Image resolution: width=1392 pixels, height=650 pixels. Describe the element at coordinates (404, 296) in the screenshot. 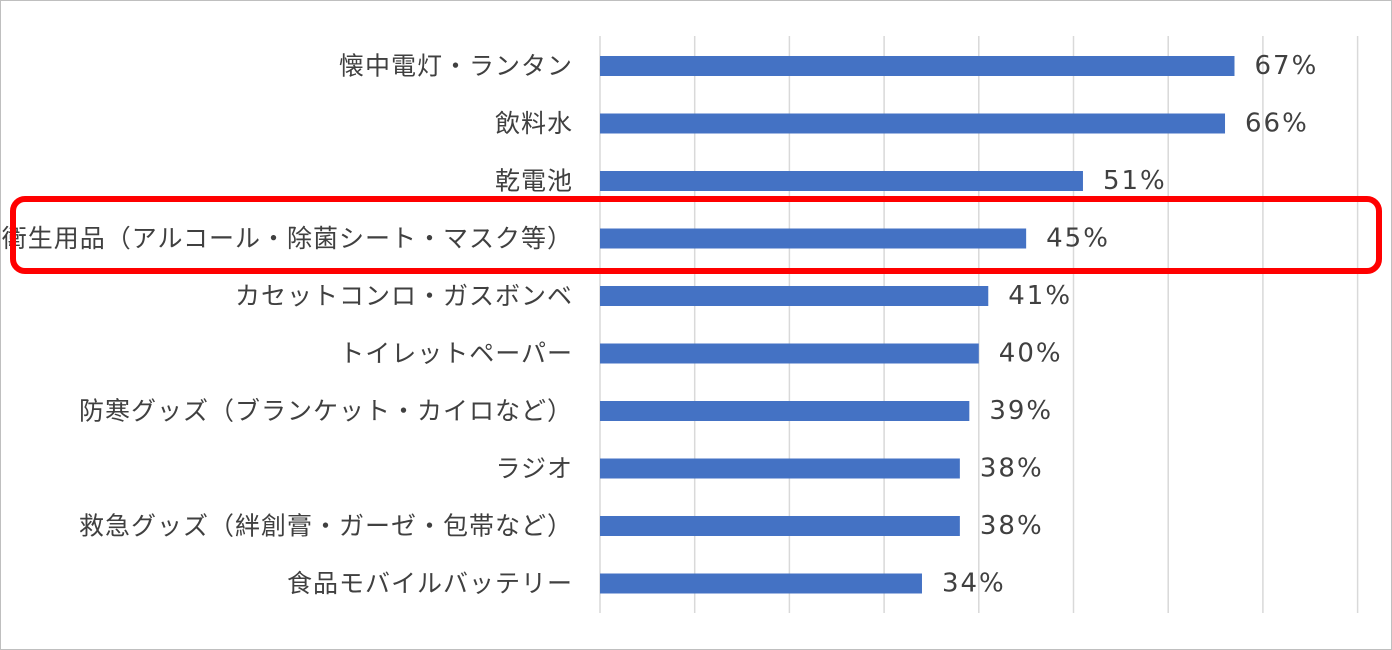

I see `category-label: カセットコンロ・ガスボンベ` at that location.